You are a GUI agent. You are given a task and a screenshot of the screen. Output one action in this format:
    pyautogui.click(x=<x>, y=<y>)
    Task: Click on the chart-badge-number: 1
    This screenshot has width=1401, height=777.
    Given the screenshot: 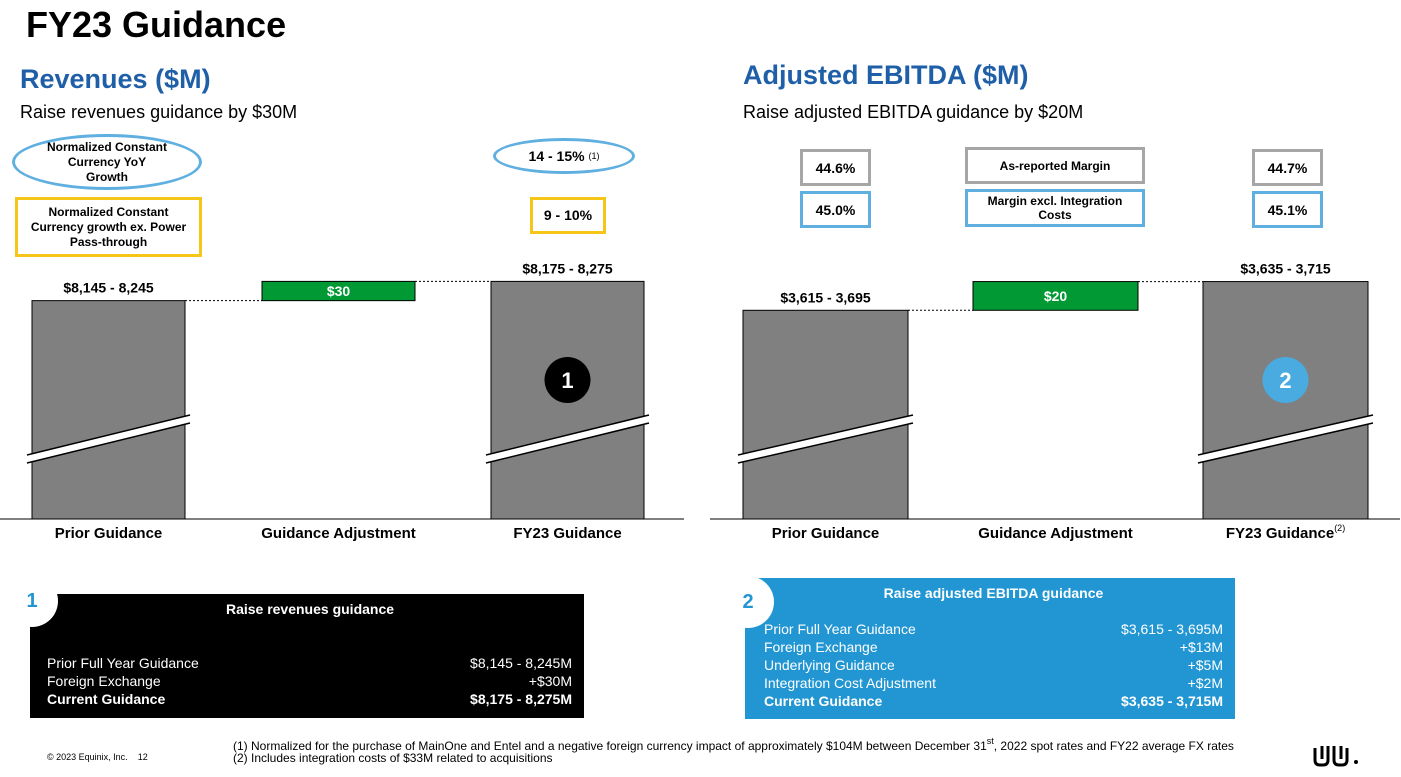 What is the action you would take?
    pyautogui.click(x=567, y=380)
    